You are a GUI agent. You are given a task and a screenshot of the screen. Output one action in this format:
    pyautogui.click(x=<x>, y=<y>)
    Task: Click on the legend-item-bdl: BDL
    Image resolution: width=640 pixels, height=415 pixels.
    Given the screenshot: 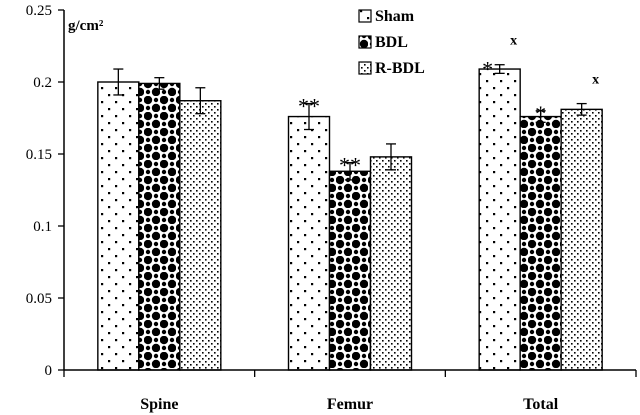 What is the action you would take?
    pyautogui.click(x=383, y=42)
    